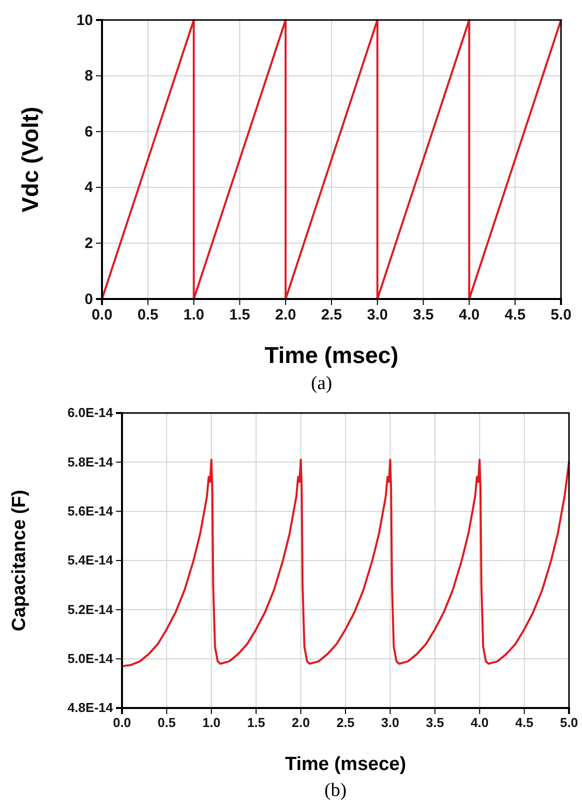 The height and width of the screenshot is (804, 582). Describe the element at coordinates (90, 609) in the screenshot. I see `y-tick-label: 5.2E-14` at that location.